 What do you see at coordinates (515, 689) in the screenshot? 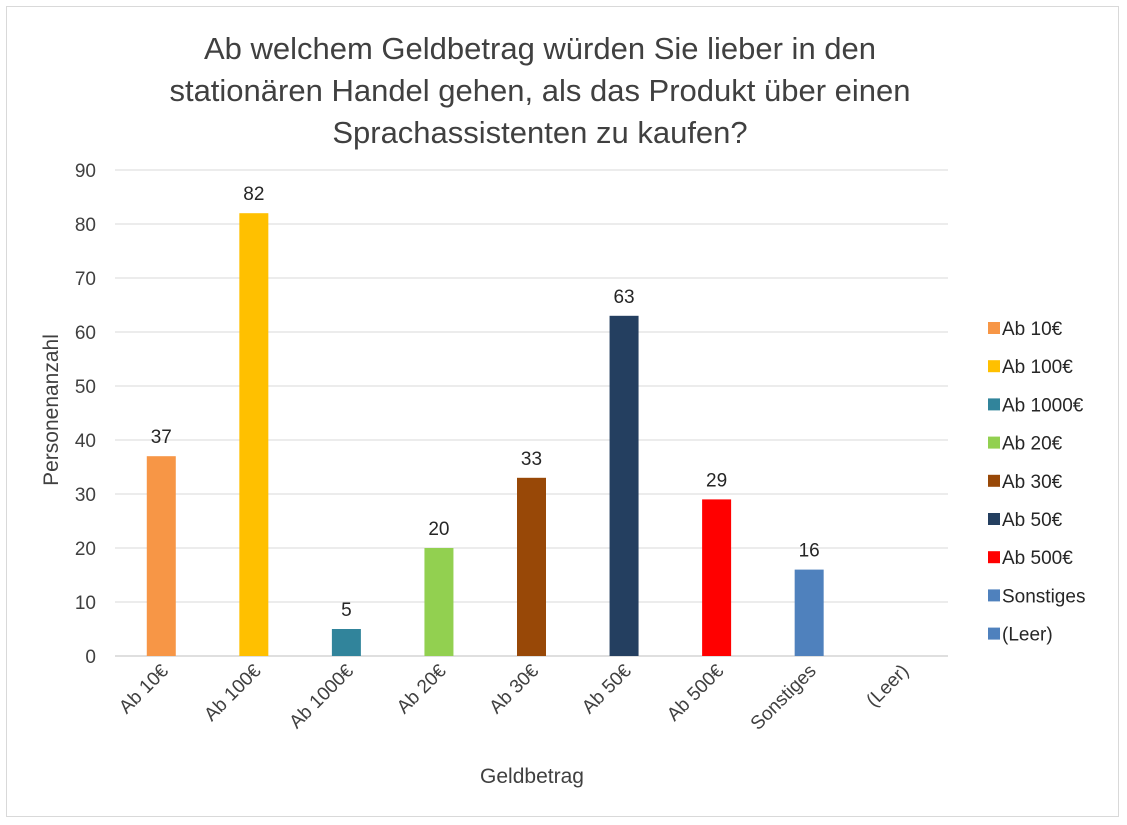
I see `x-tick-label: Ab 30€` at bounding box center [515, 689].